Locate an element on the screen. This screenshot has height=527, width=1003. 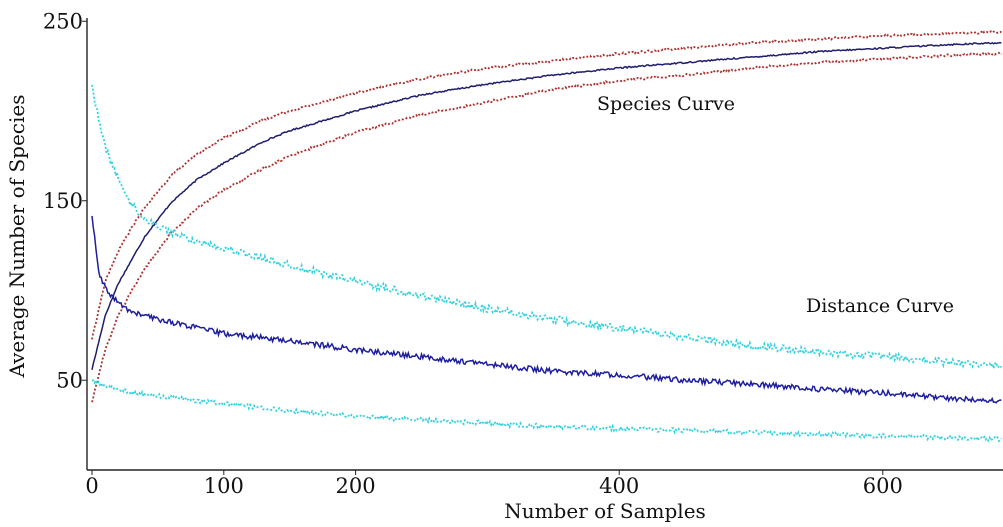
annotation-distance-curve: Distance Curve is located at coordinates (880, 306).